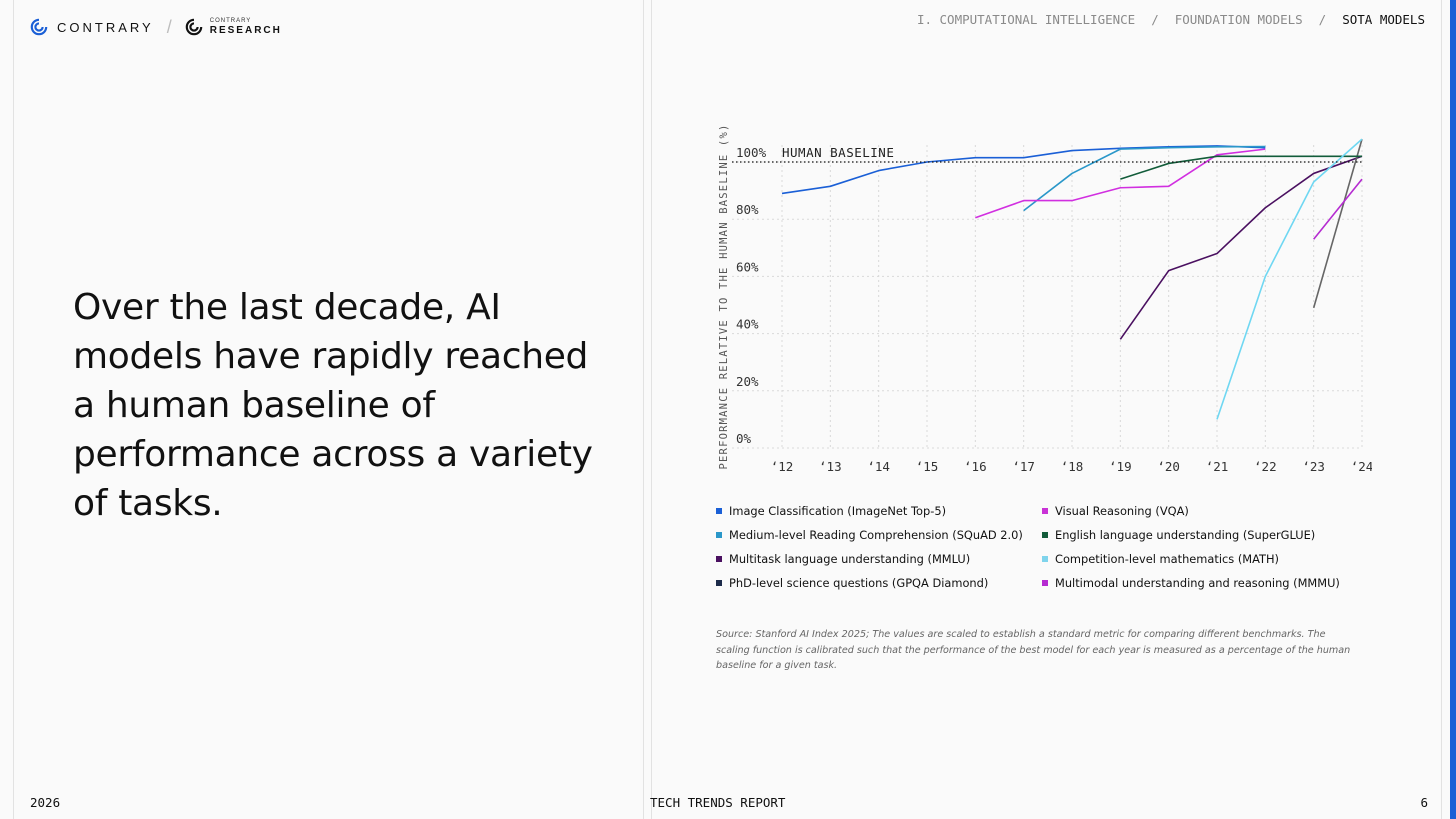  I want to click on x-tick-label: ‘15, so click(927, 466).